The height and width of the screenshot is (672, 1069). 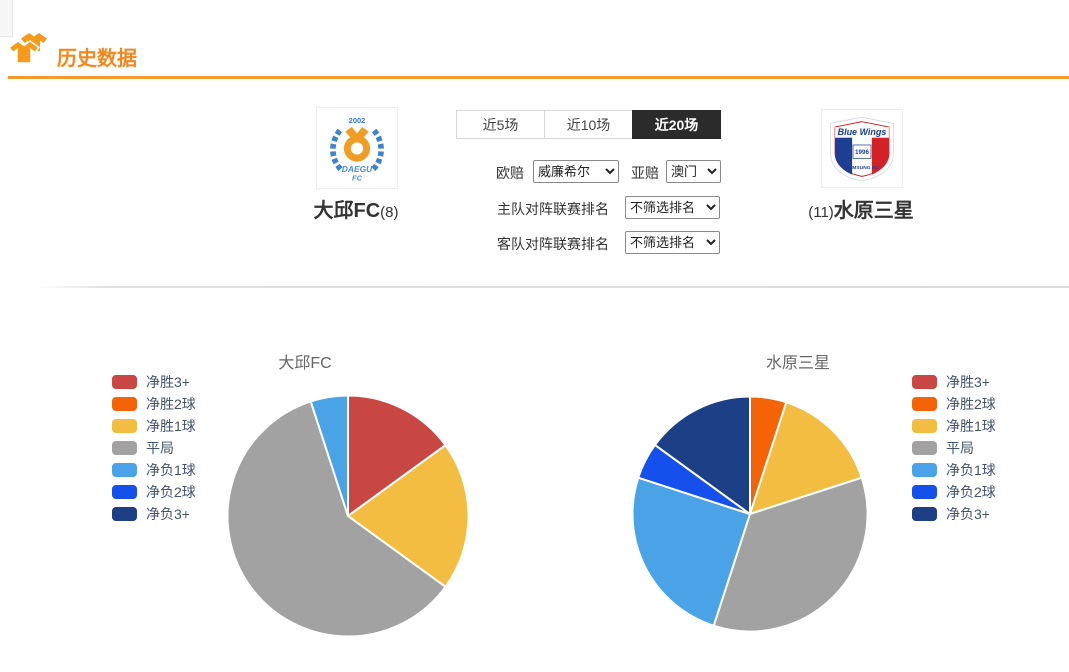 What do you see at coordinates (797, 363) in the screenshot?
I see `chart-title: 水原三星` at bounding box center [797, 363].